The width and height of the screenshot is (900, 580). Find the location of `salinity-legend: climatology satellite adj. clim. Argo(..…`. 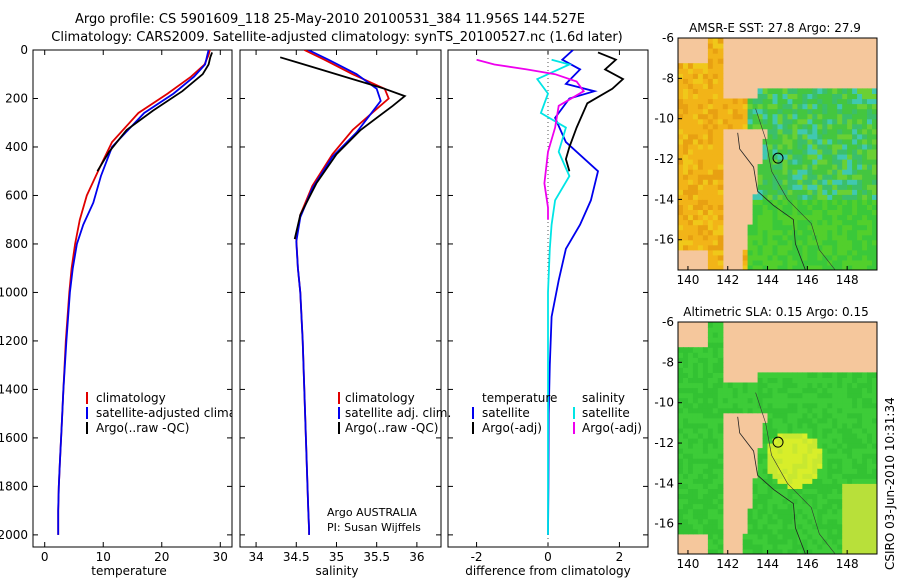

salinity-legend: climatology satellite adj. clim. Argo(..… is located at coordinates (389, 462).